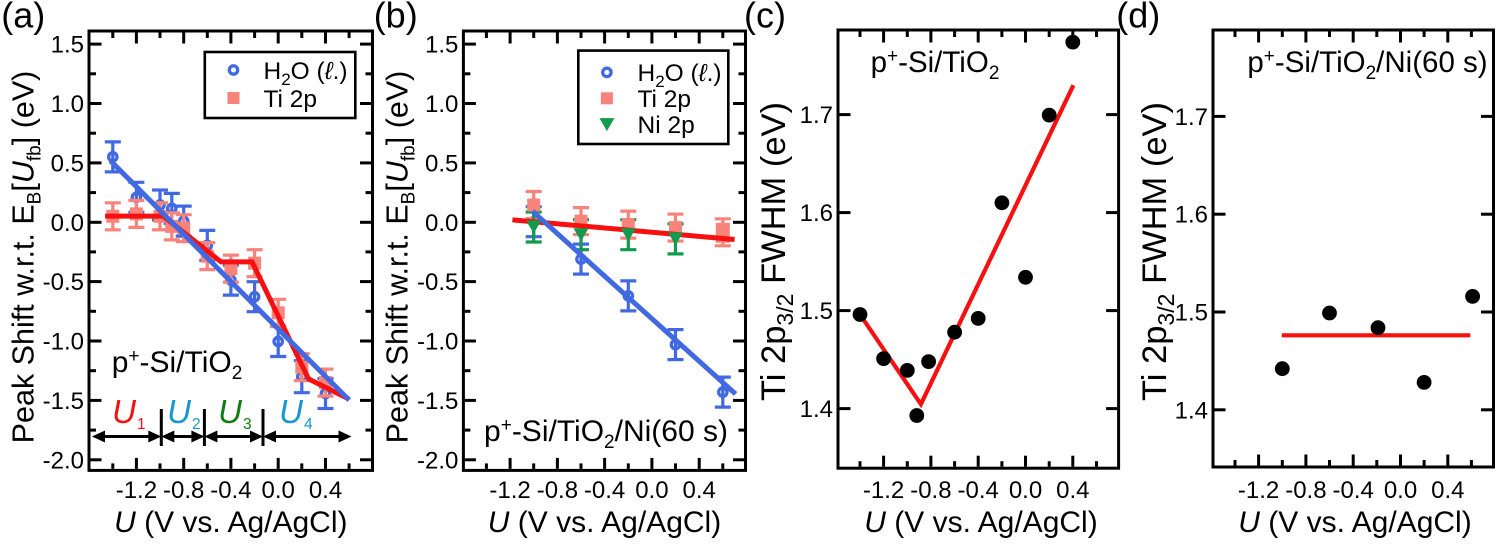 The height and width of the screenshot is (546, 1500). What do you see at coordinates (247, 424) in the screenshot?
I see `svg-text: 3` at bounding box center [247, 424].